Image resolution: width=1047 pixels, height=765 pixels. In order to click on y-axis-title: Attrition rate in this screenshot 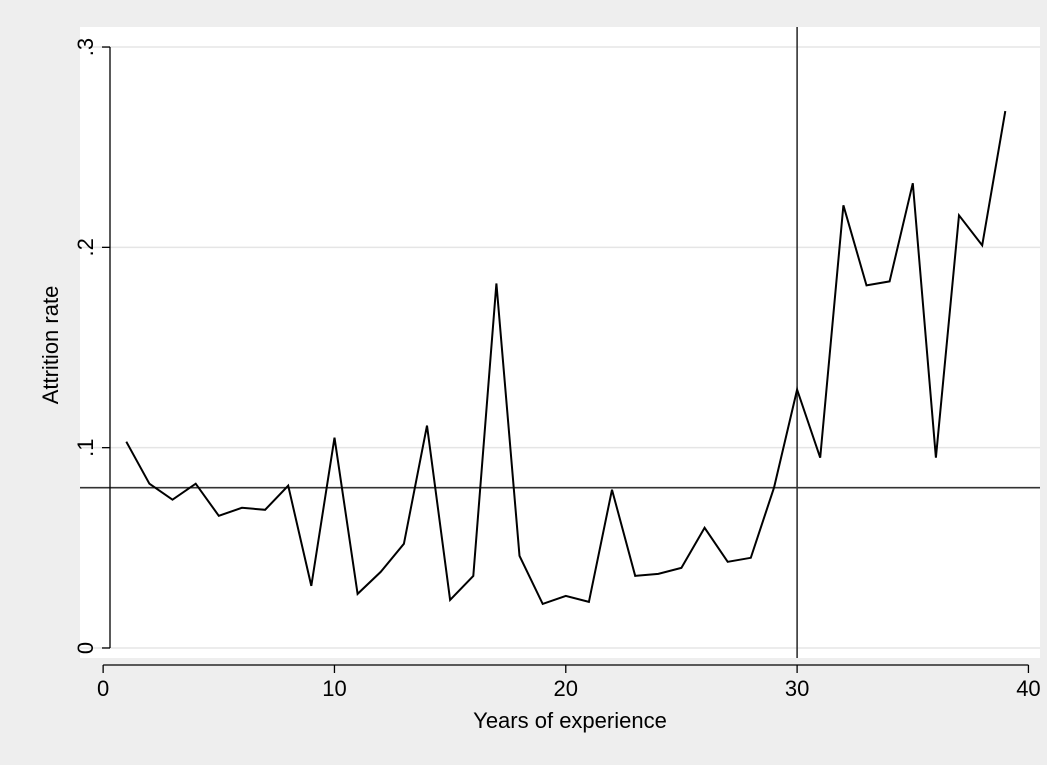, I will do `click(50, 345)`.